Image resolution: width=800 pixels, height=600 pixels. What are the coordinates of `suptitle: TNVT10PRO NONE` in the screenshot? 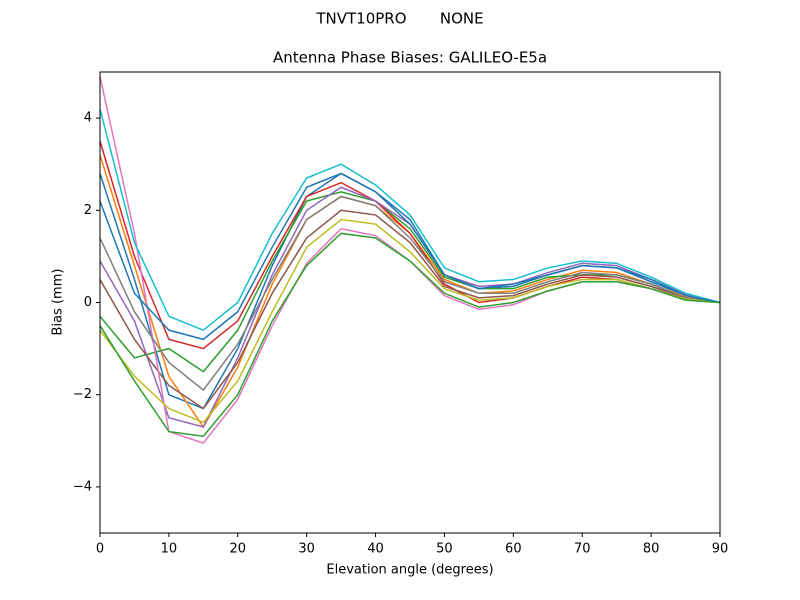 It's located at (399, 19).